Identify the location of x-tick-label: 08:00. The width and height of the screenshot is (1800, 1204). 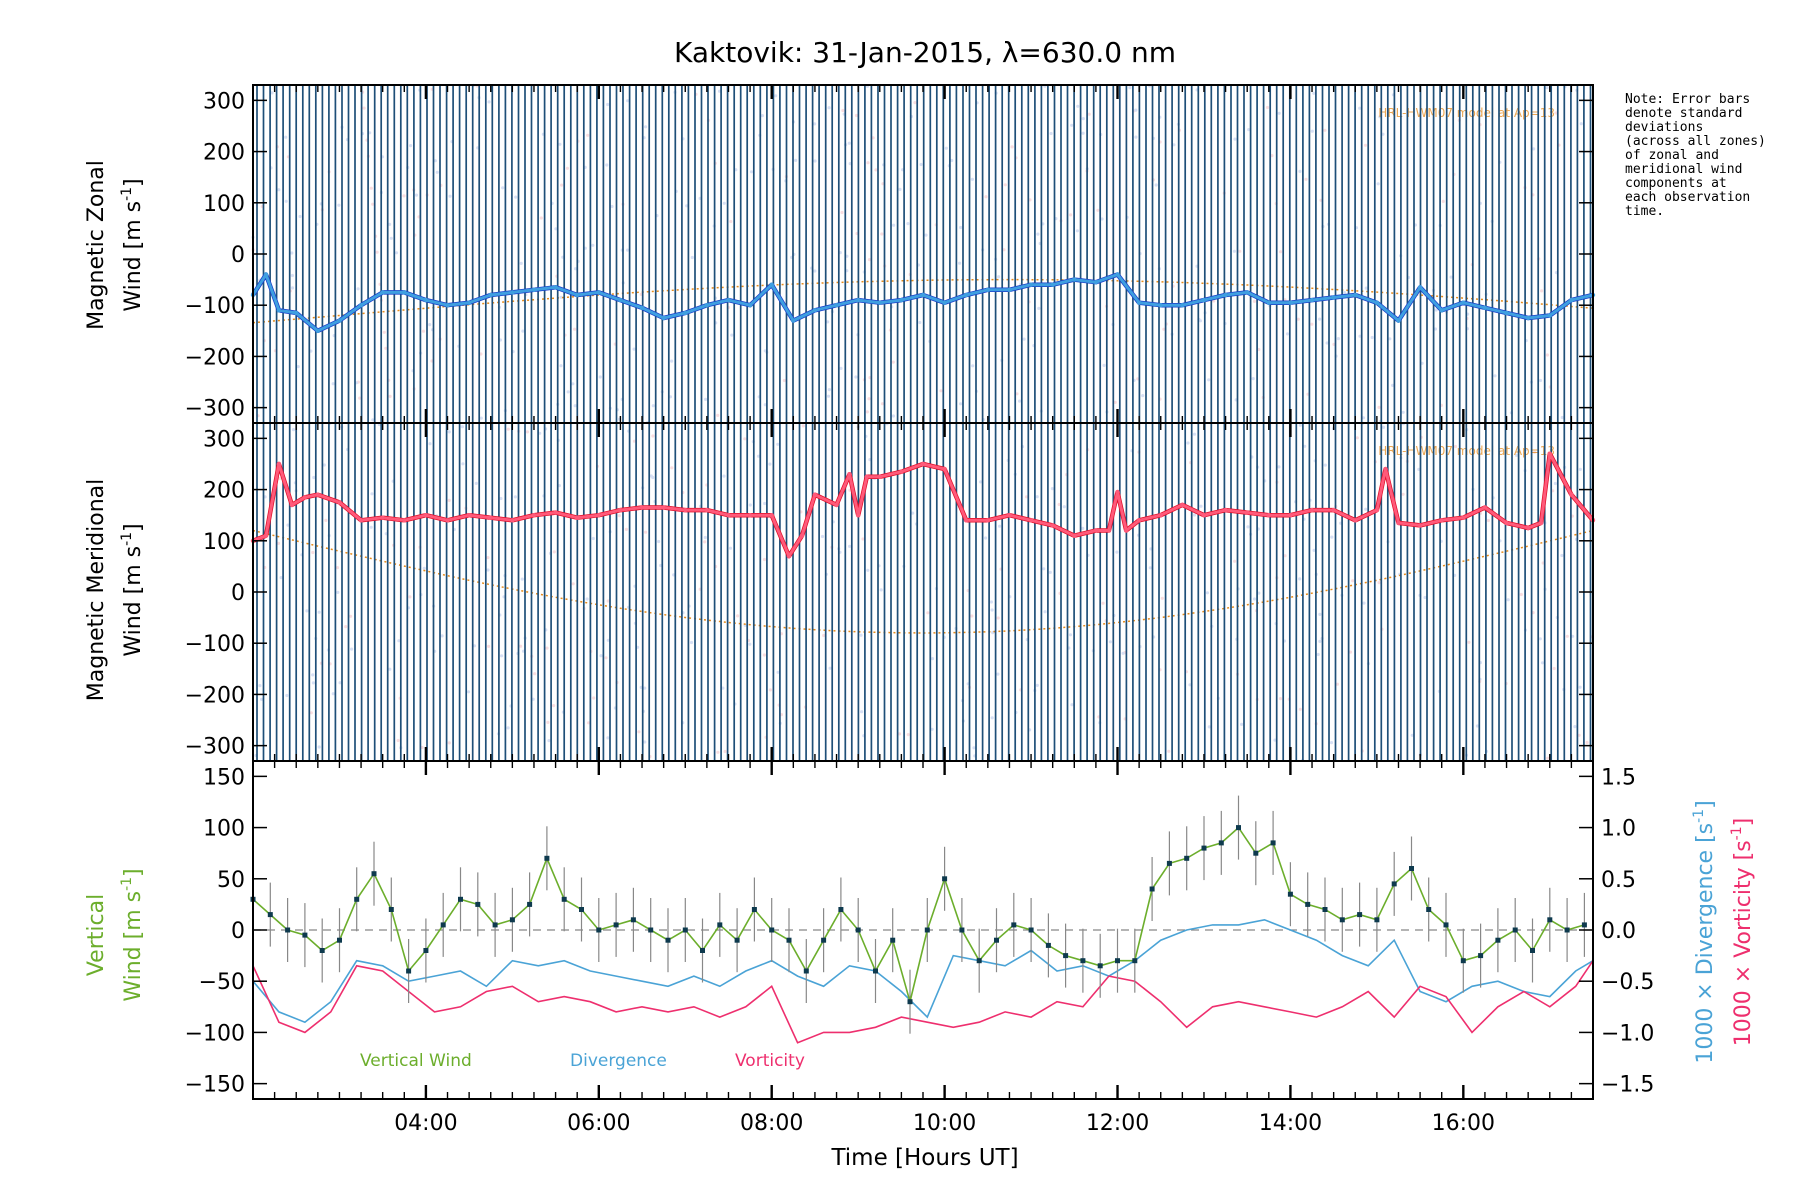
(771, 1123).